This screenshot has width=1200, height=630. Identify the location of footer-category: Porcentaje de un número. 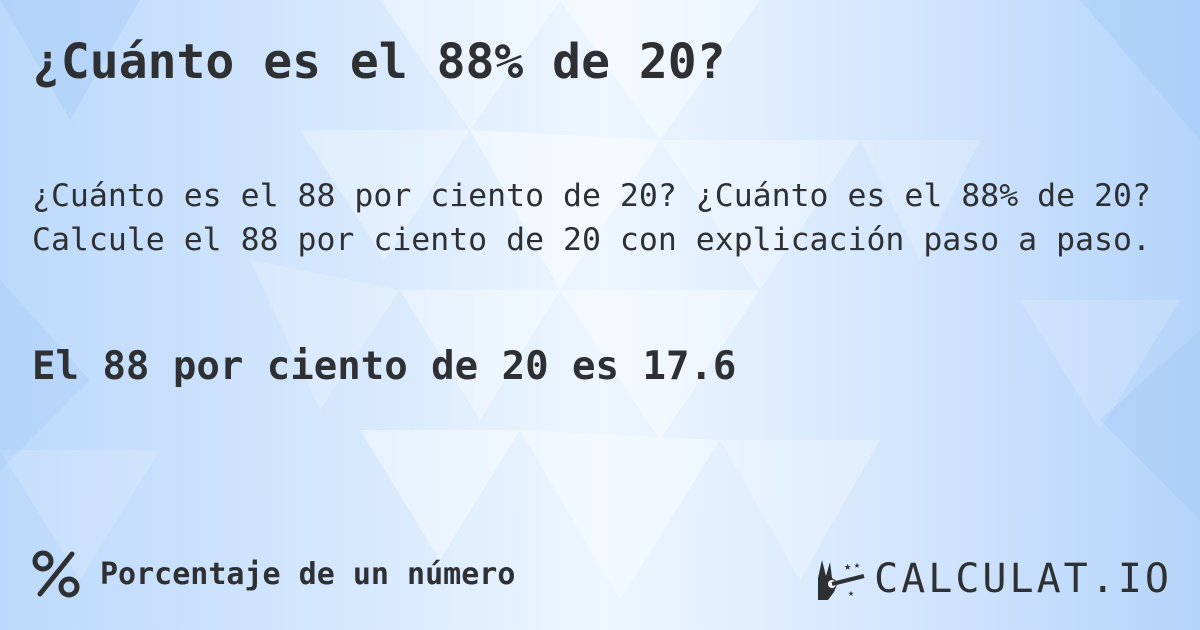
(272, 574).